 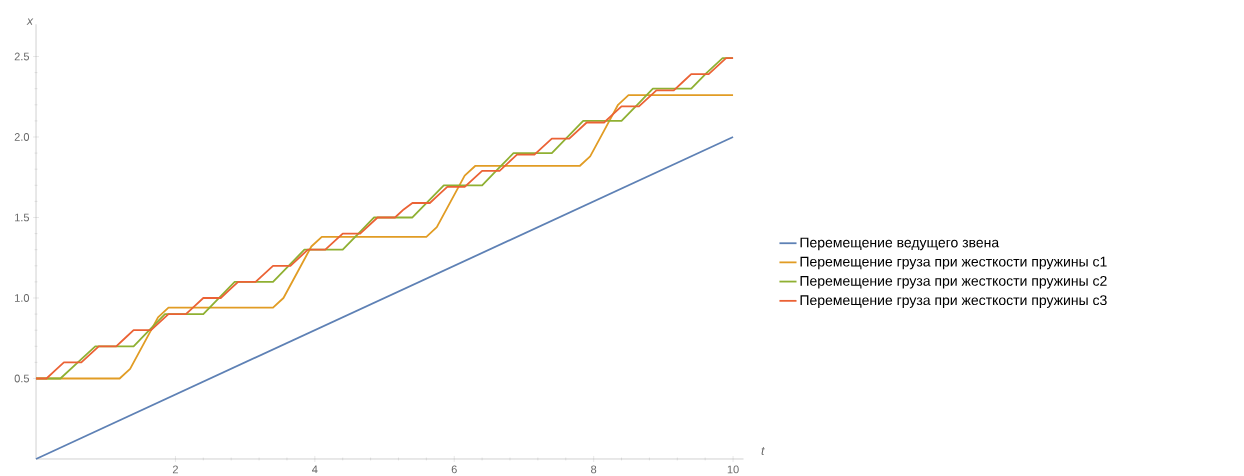 What do you see at coordinates (733, 469) in the screenshot?
I see `x-tick-label: 10` at bounding box center [733, 469].